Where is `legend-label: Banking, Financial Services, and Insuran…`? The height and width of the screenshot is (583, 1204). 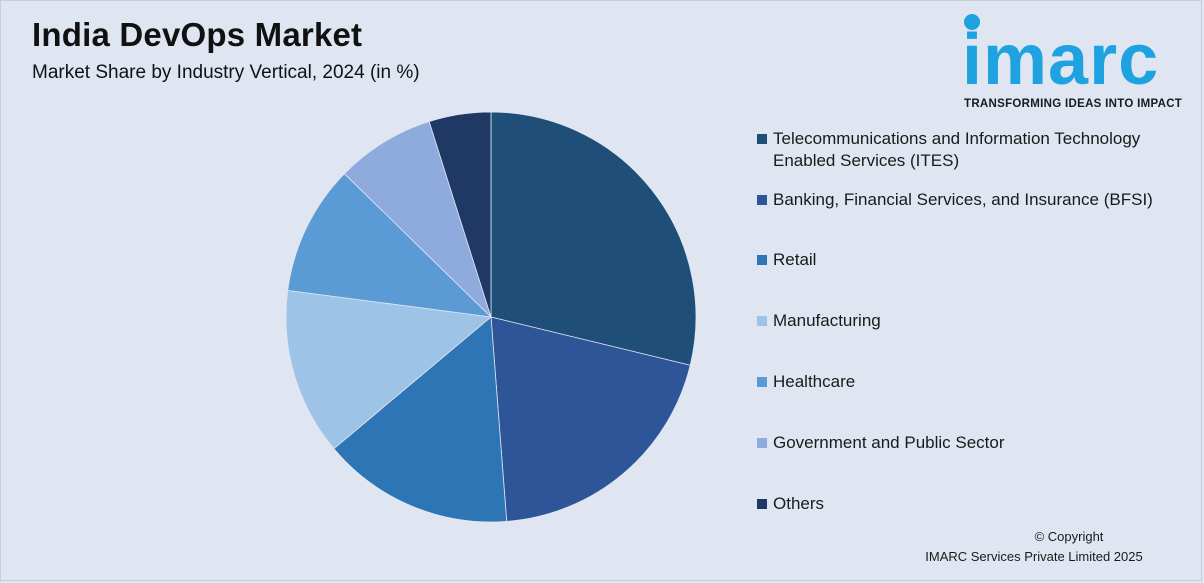 legend-label: Banking, Financial Services, and Insuran… is located at coordinates (963, 199).